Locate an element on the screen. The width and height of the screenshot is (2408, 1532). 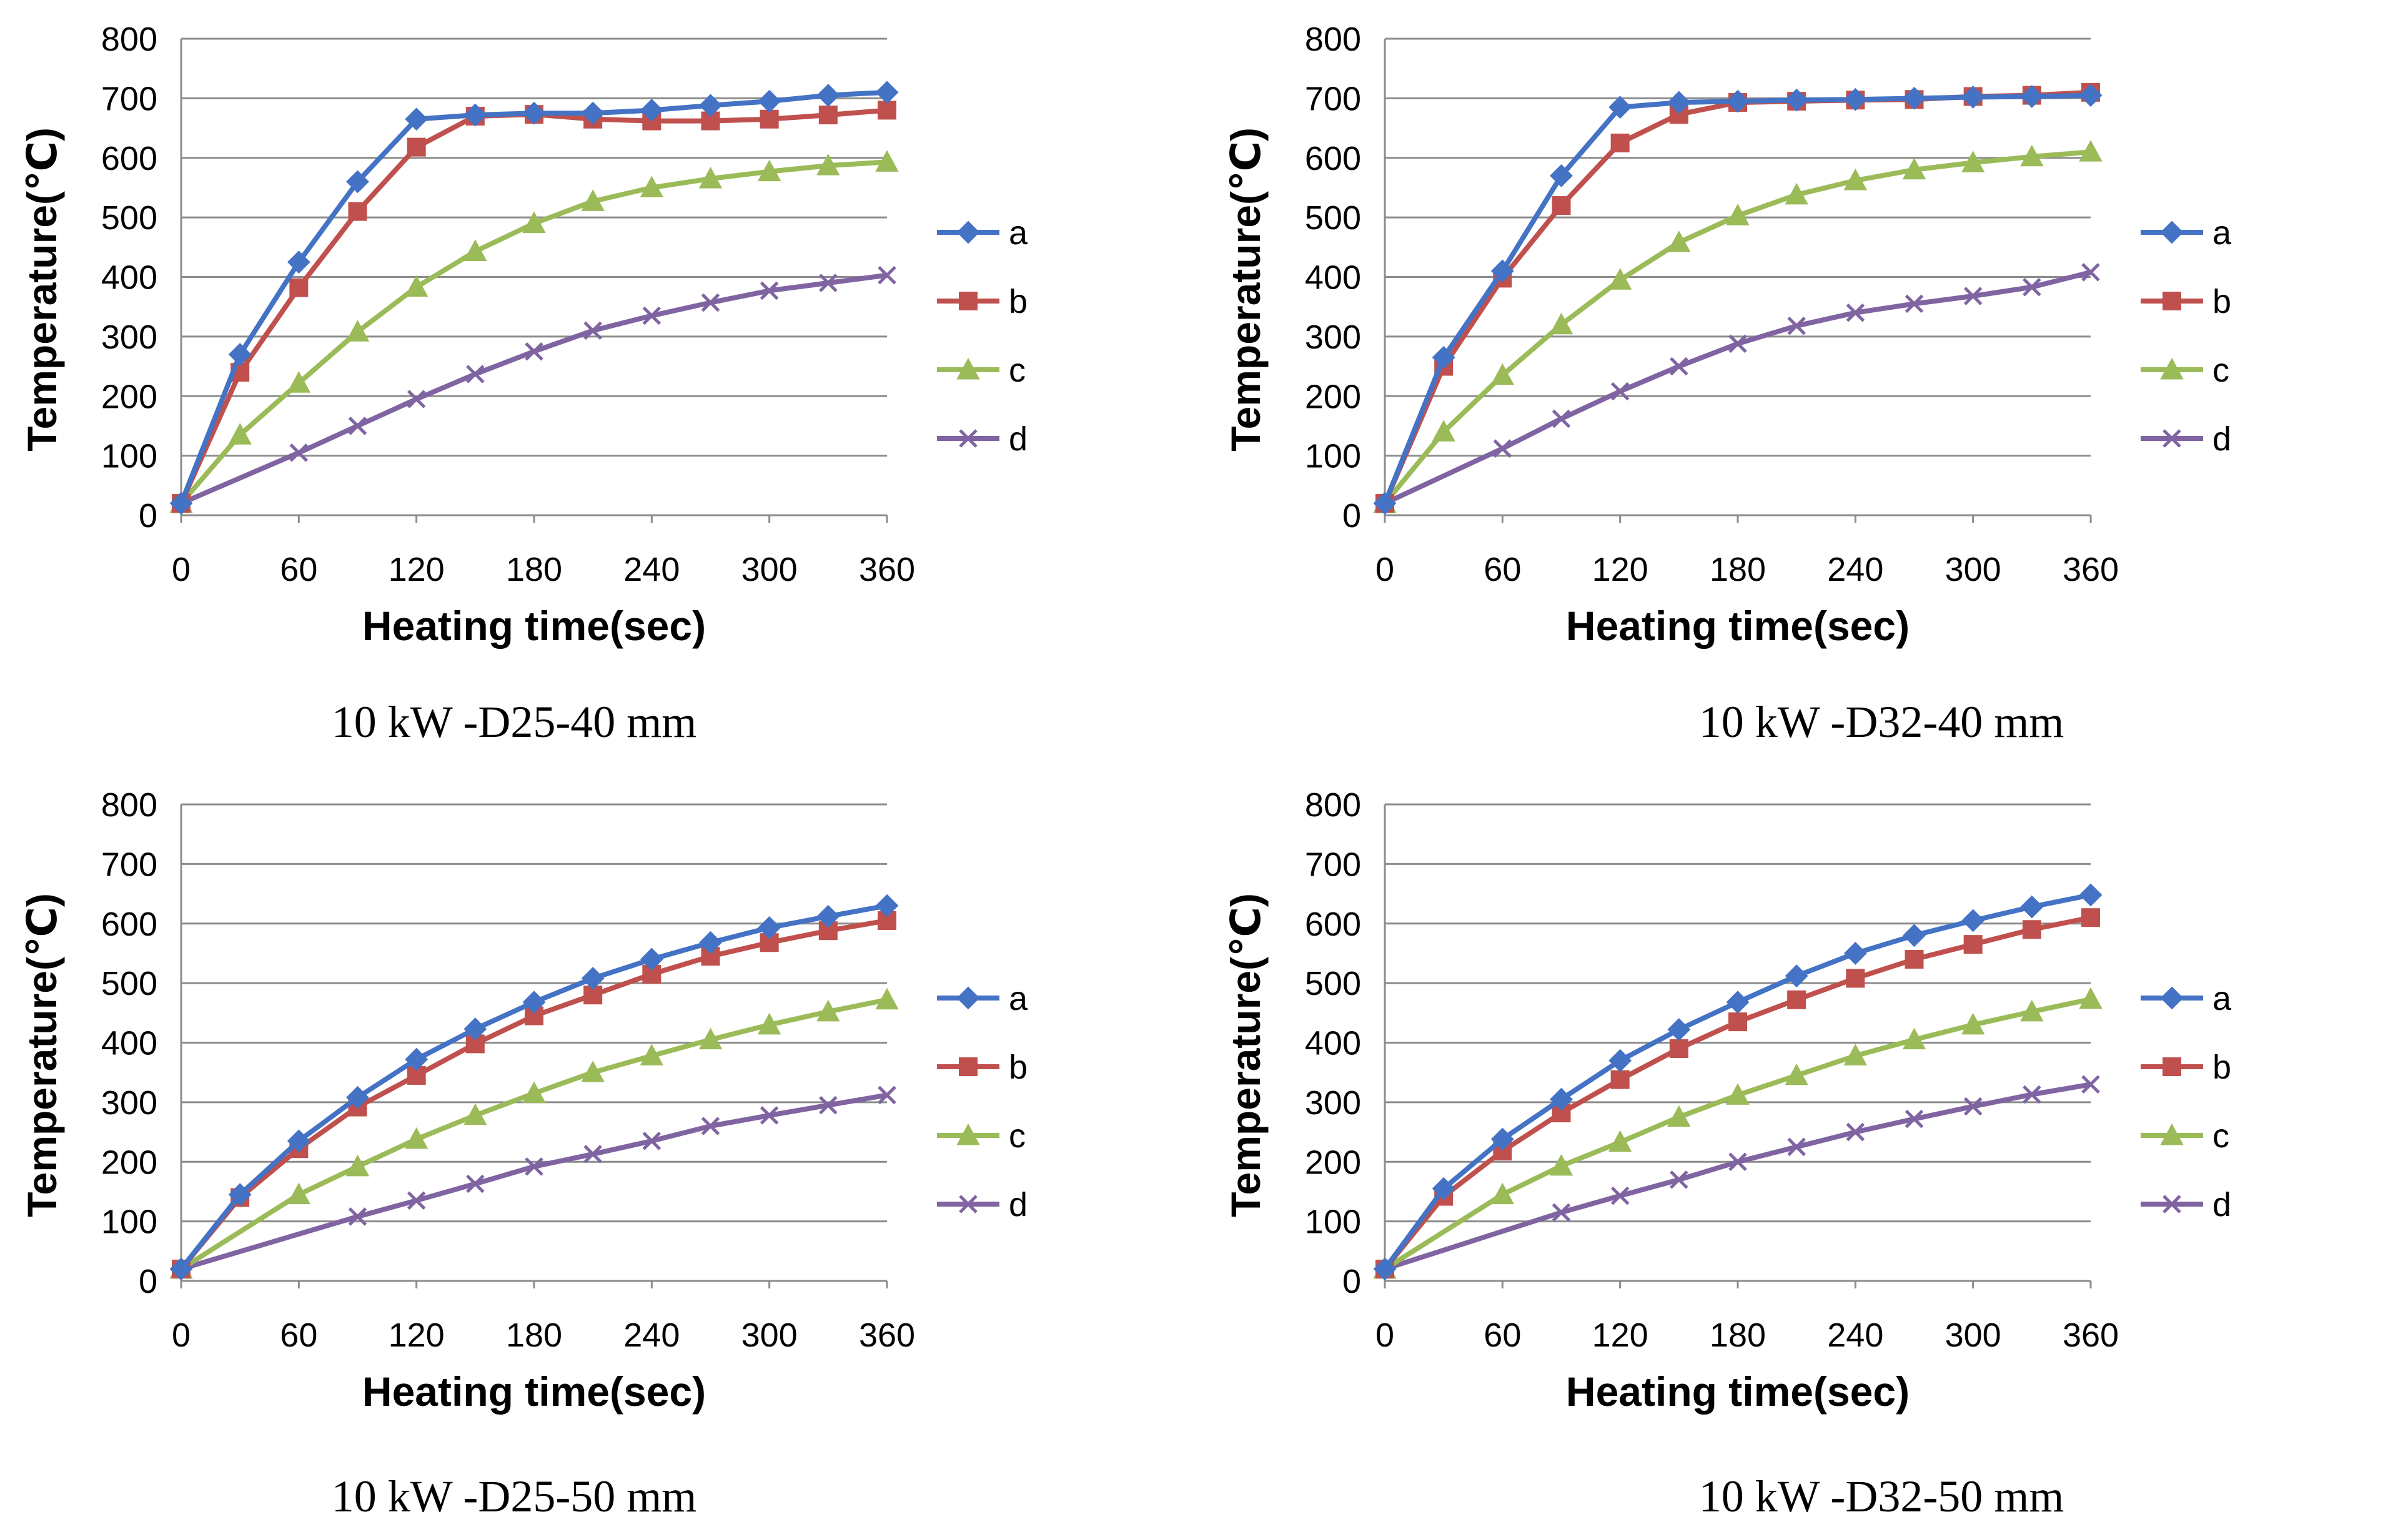
legend-marker-a is located at coordinates (968, 998).